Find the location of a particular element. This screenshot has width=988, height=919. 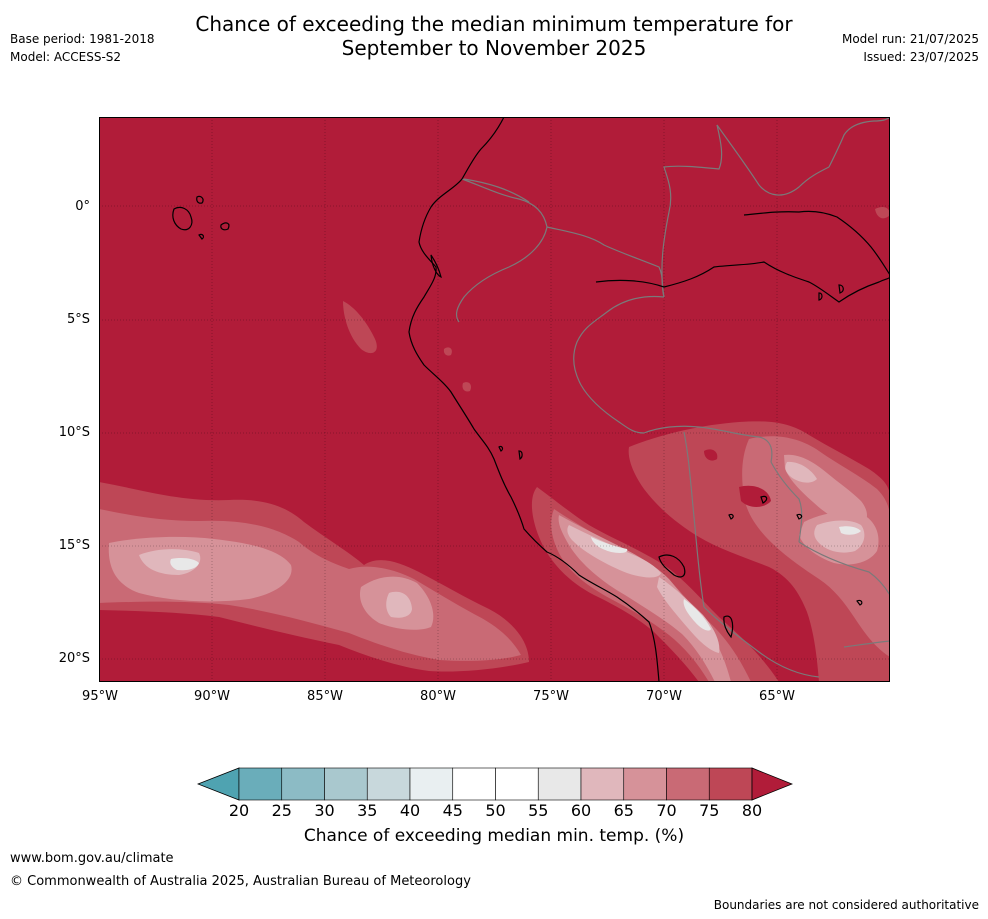

colorbar-tick-30: 30 is located at coordinates (324, 810).